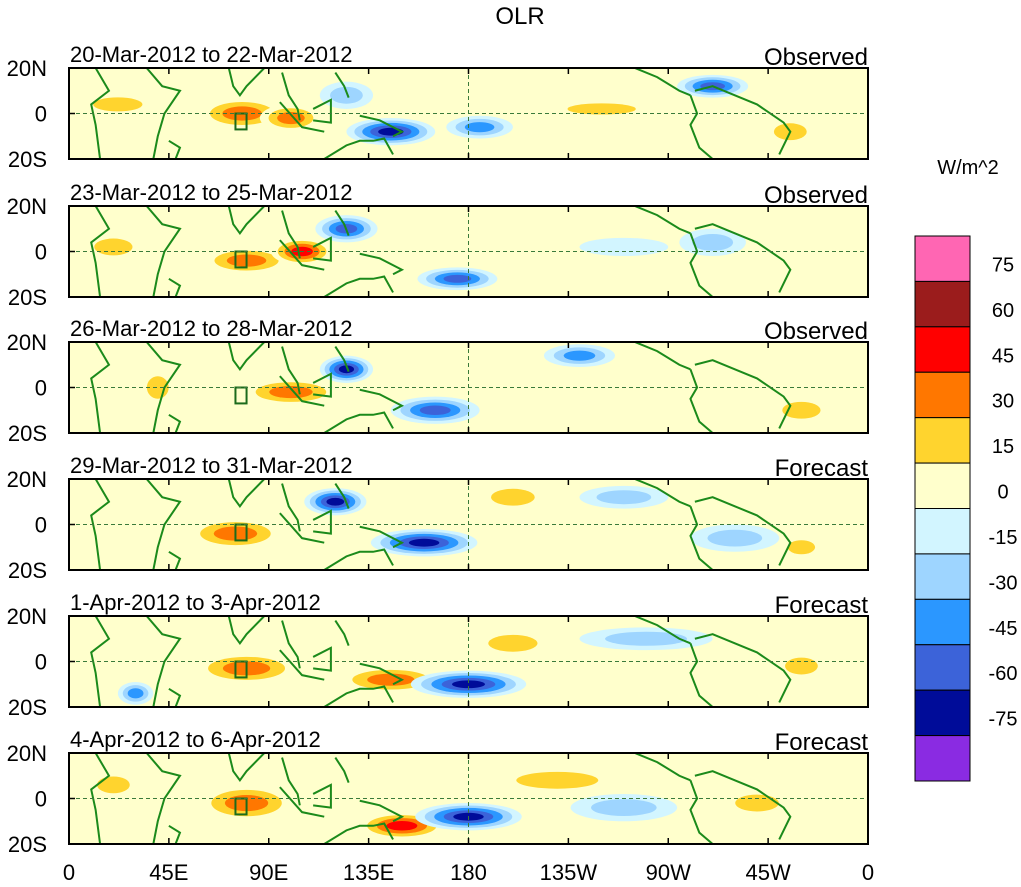  I want to click on colorbar: W/m^2 75 60 45 30 15 0 -15 -30 -45 -60 -75, so click(966, 469).